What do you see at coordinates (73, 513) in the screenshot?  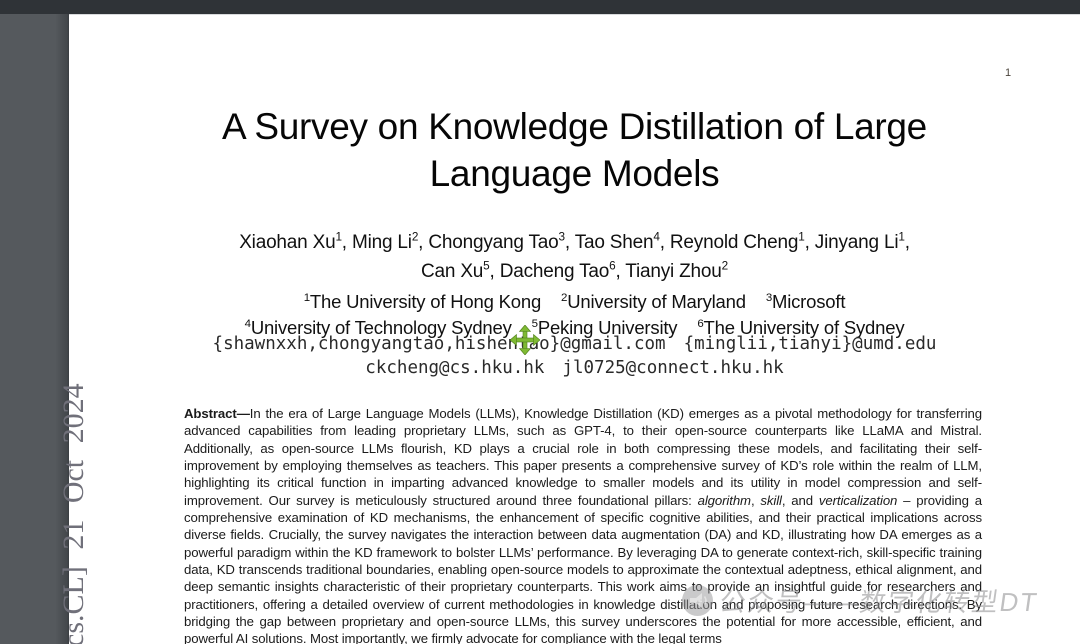 I see `arxiv-stamp: cs.CL] 21 Oct 2024` at bounding box center [73, 513].